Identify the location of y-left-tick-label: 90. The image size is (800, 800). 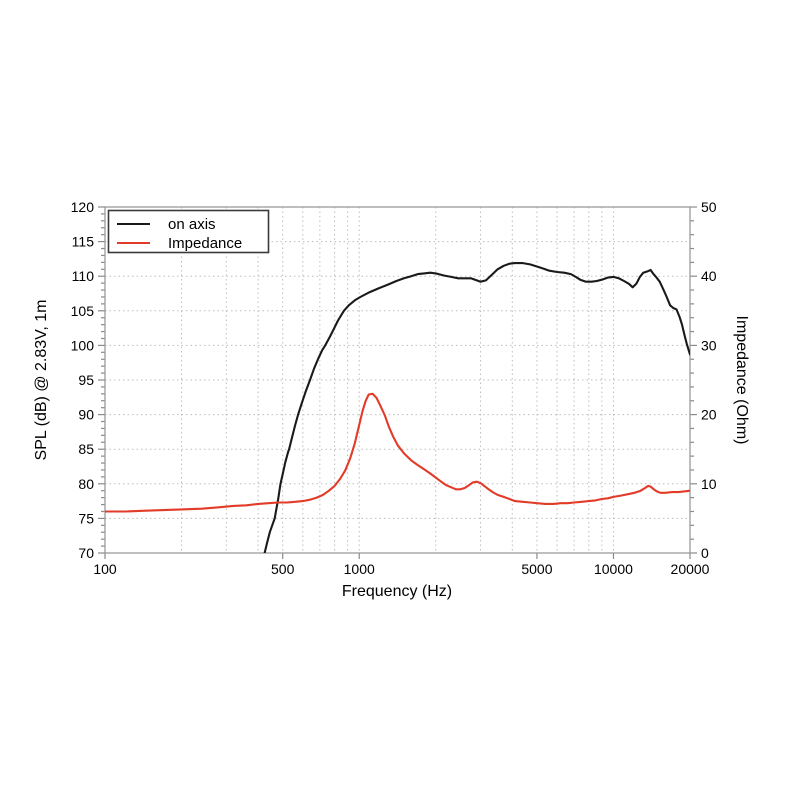
(86, 415).